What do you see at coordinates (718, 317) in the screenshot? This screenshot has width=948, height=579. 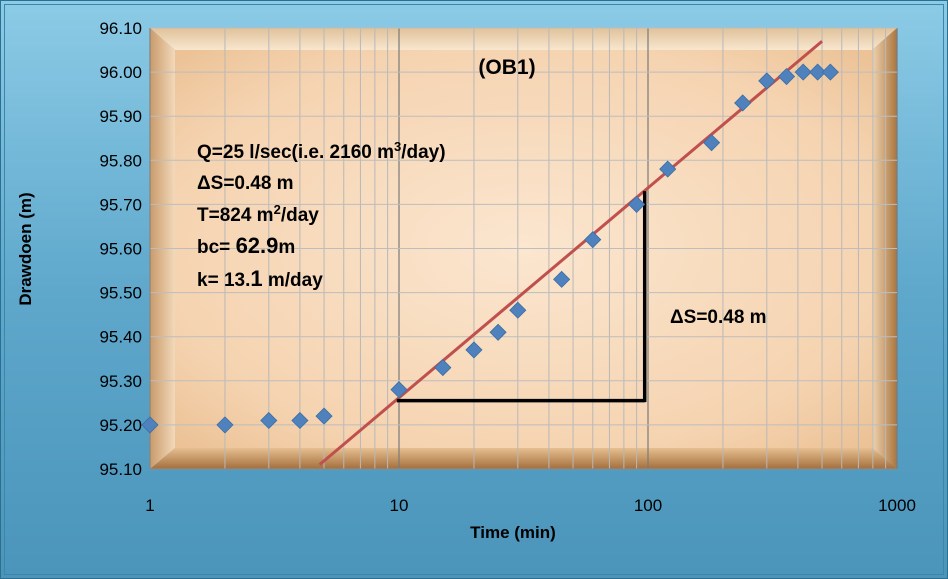 I see `delta-s-label: ΔS=0.48 m` at bounding box center [718, 317].